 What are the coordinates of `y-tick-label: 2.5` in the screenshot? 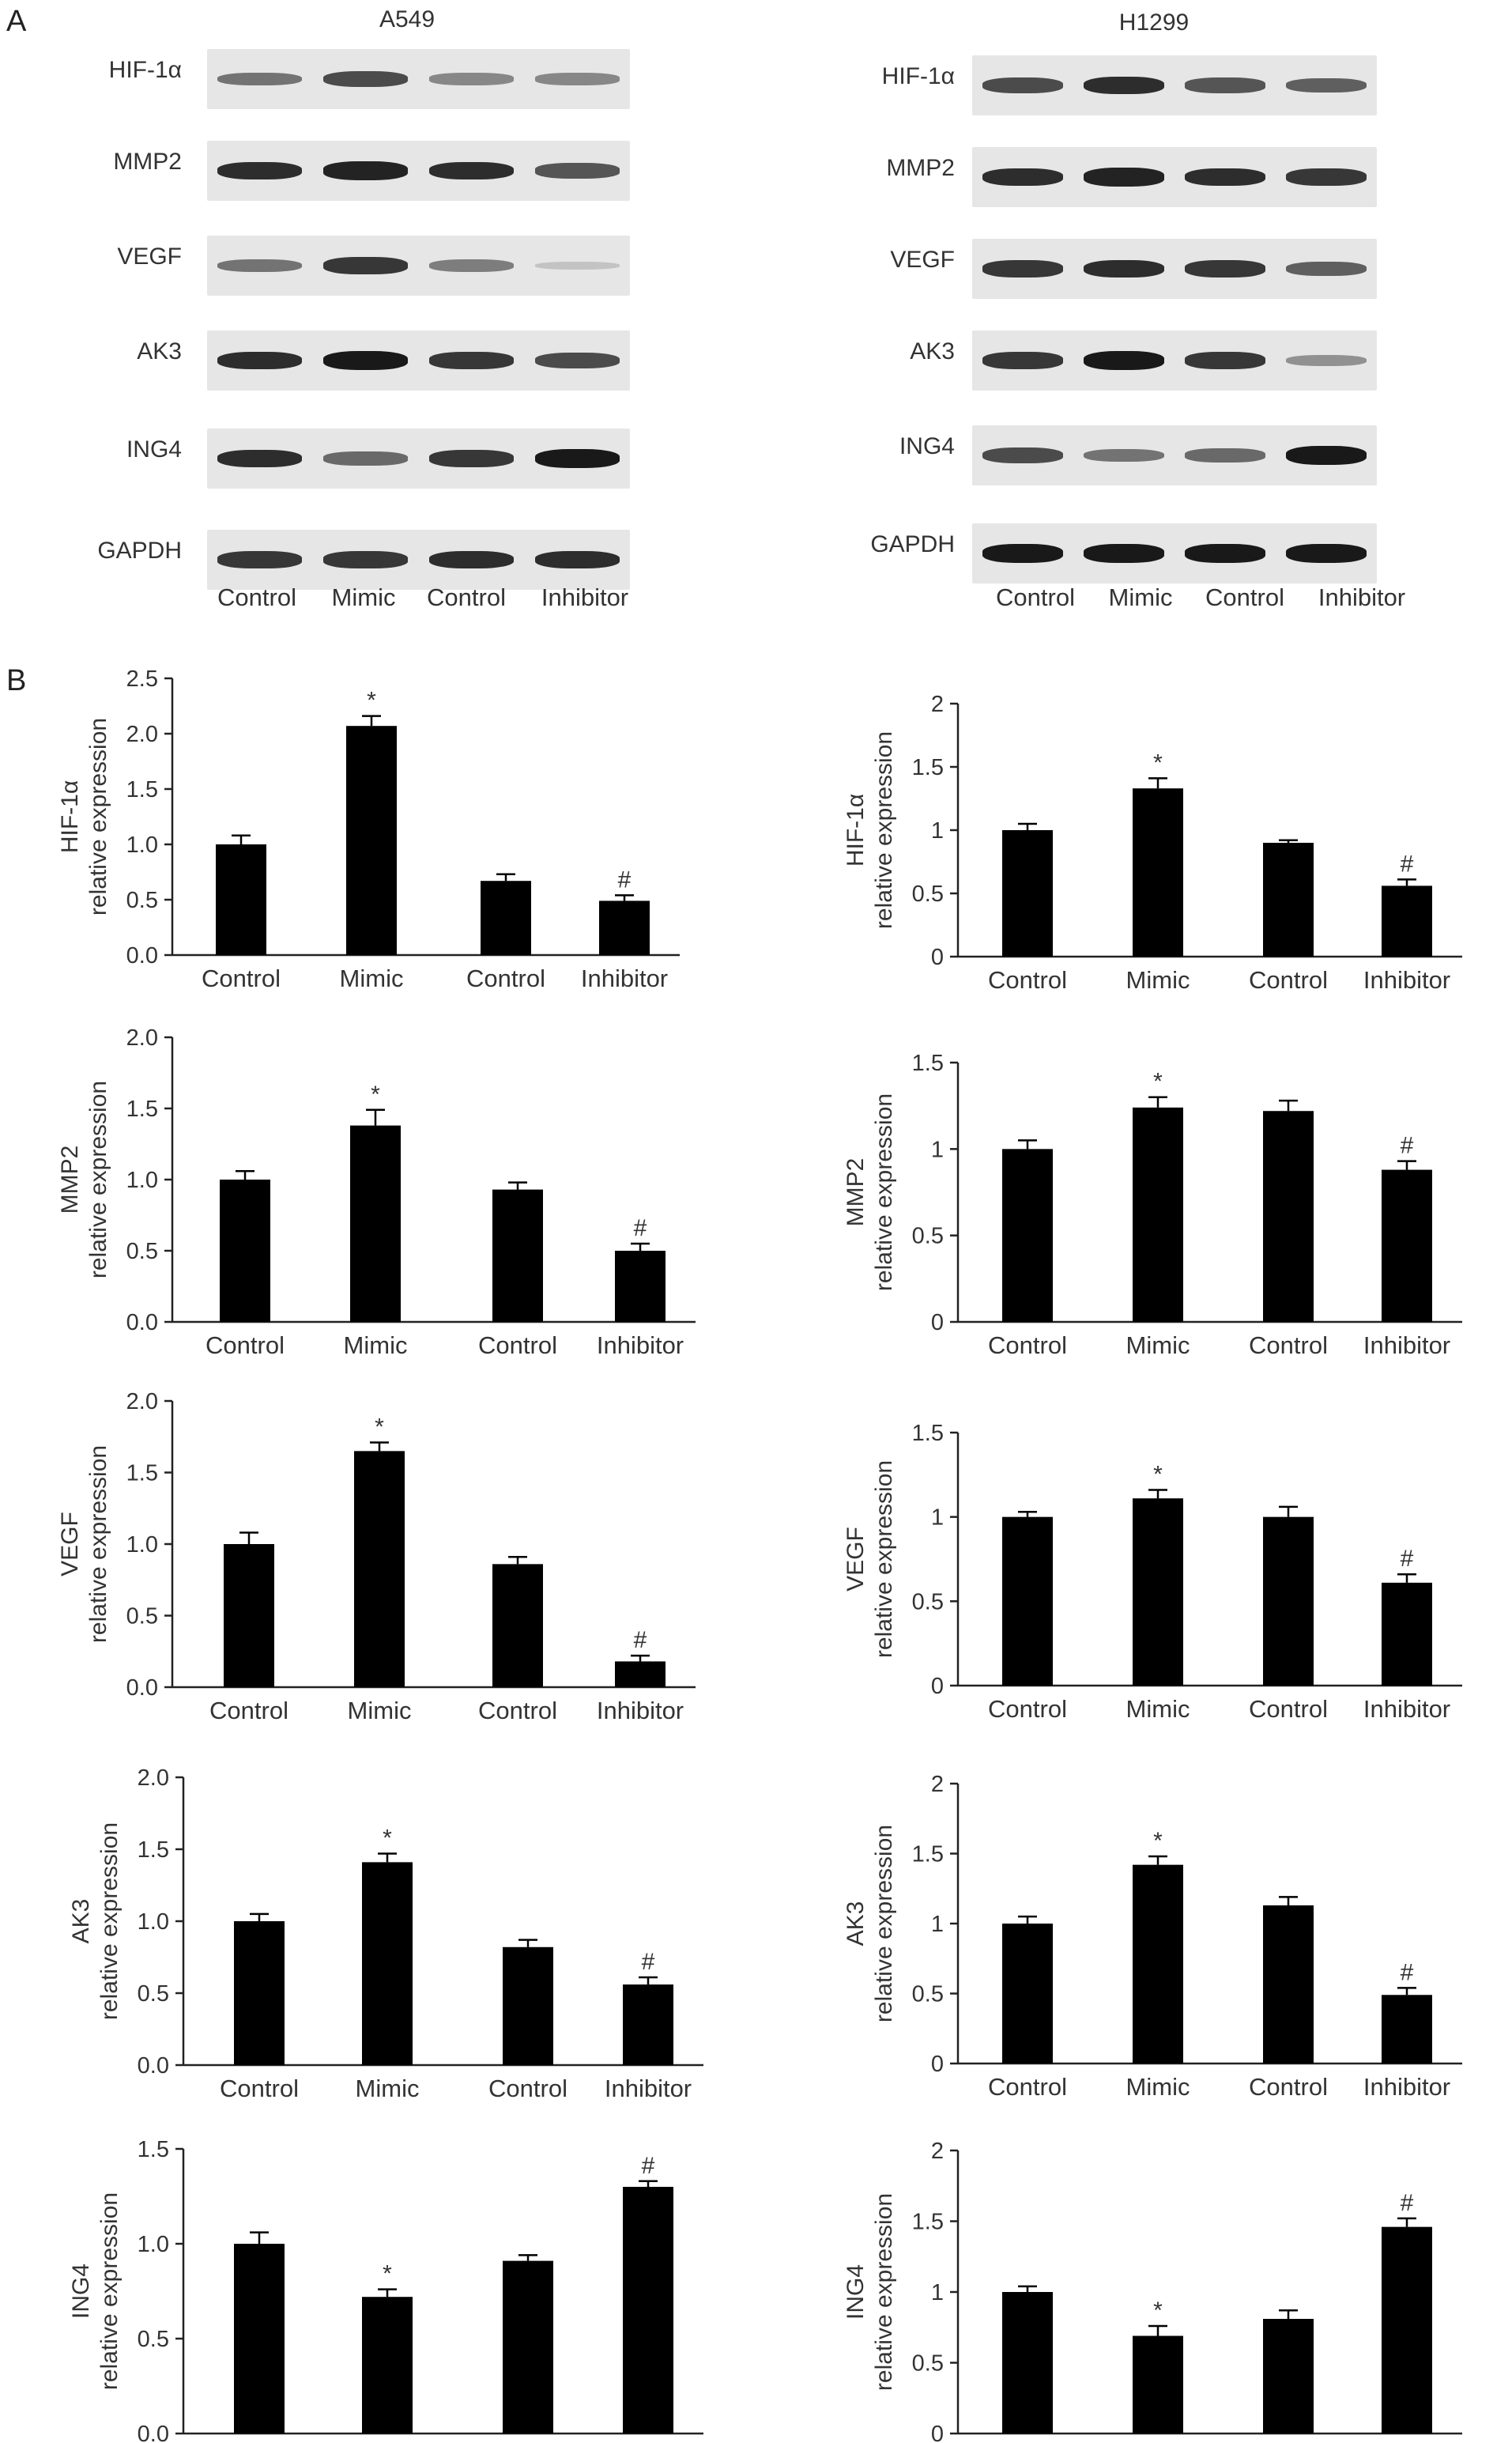 It's located at (142, 679).